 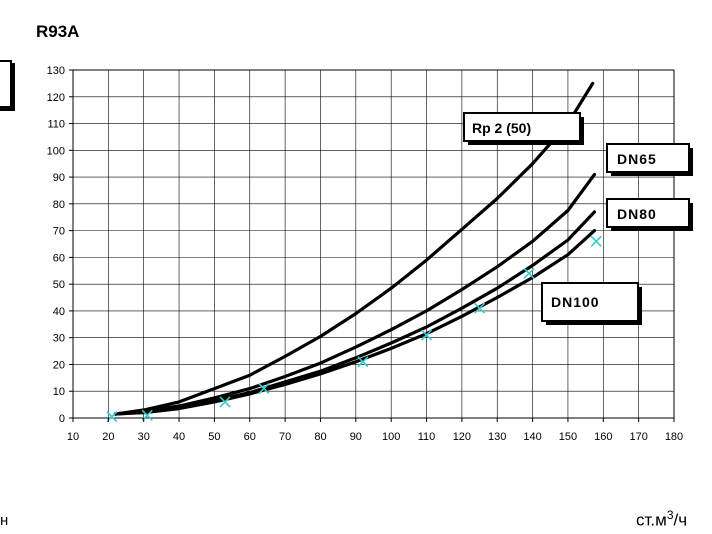 I want to click on legend-label-dn65: DN65, so click(x=637, y=159).